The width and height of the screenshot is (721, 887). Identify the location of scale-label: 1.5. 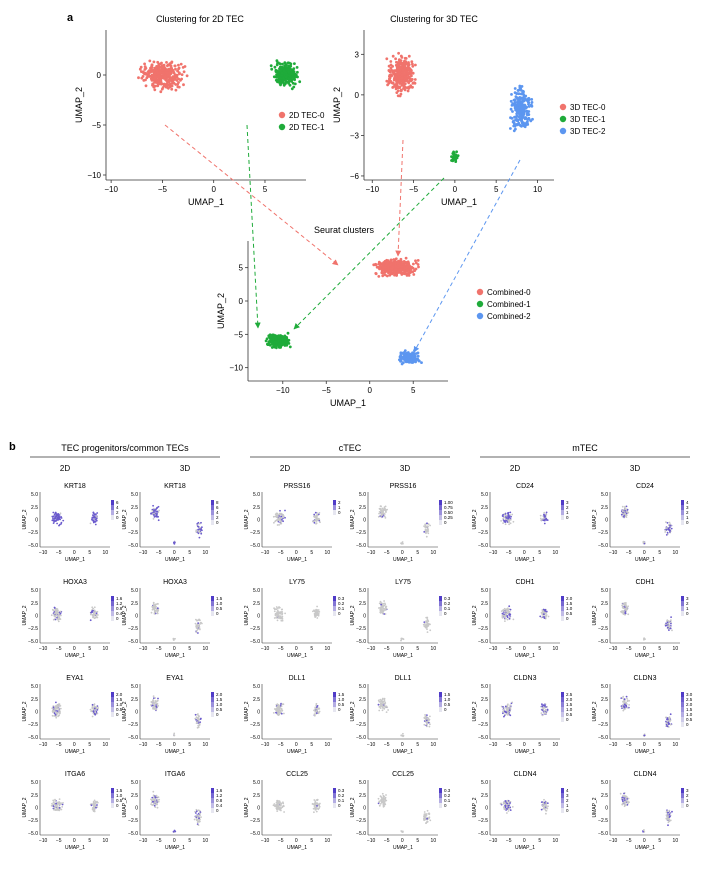
(341, 694).